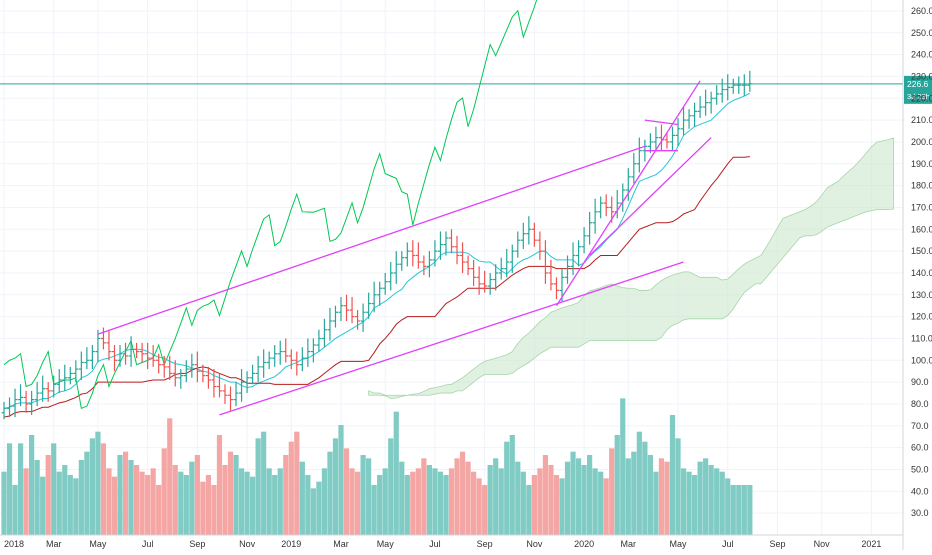  What do you see at coordinates (148, 544) in the screenshot?
I see `time-tick-label: Jul` at bounding box center [148, 544].